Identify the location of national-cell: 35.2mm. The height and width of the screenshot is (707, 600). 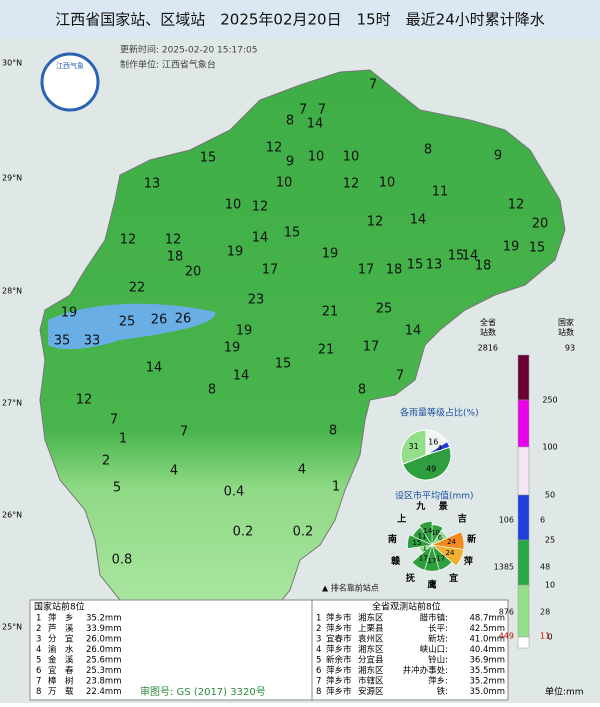
(104, 619).